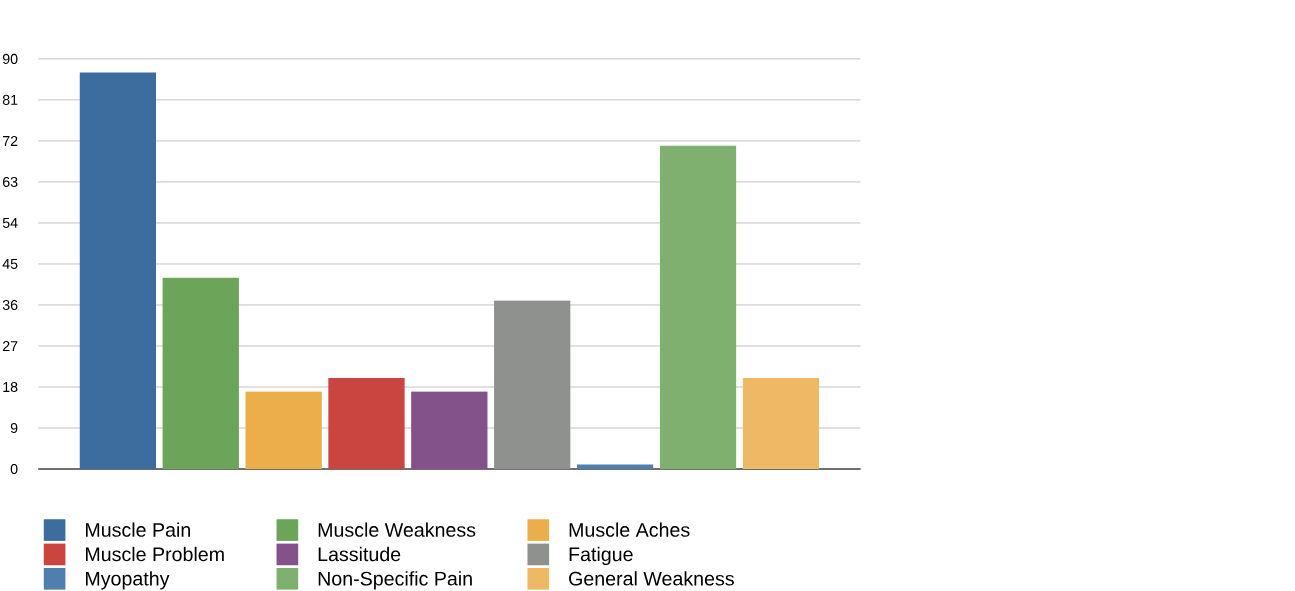  Describe the element at coordinates (14, 428) in the screenshot. I see `y-tick-label: 9` at that location.